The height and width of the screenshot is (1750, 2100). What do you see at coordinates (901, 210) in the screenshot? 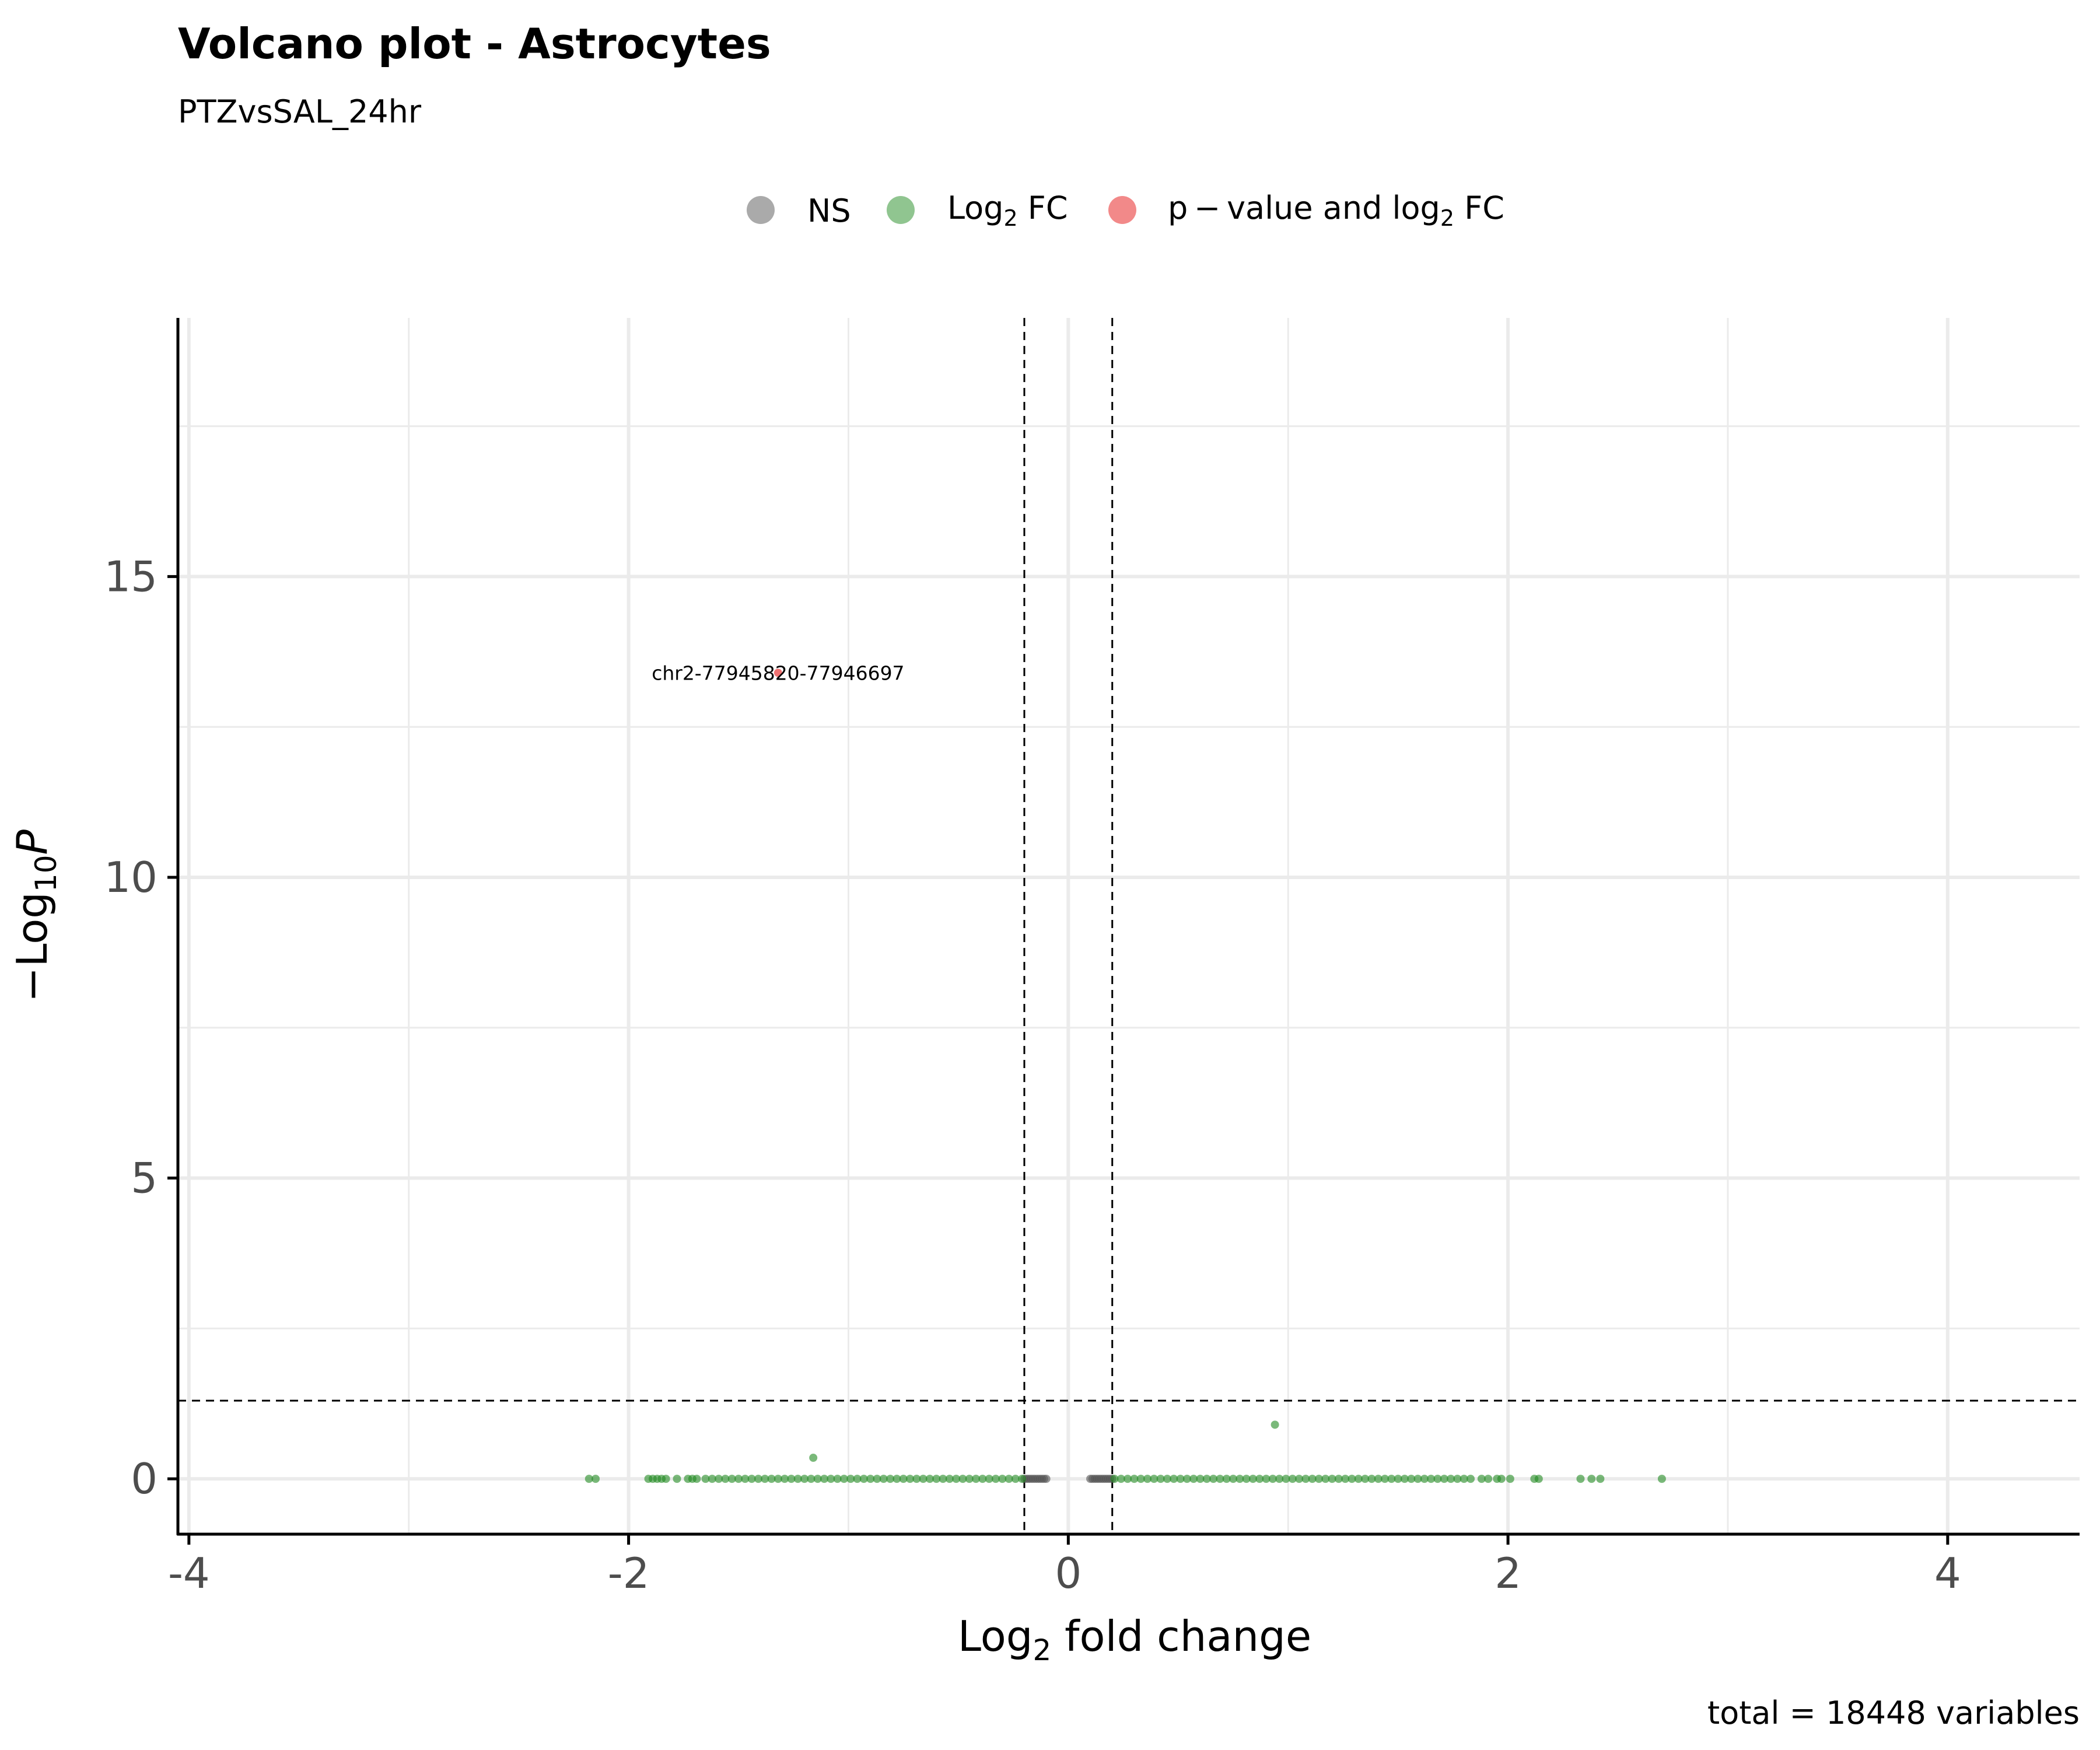
I see `legend-key-fc` at bounding box center [901, 210].